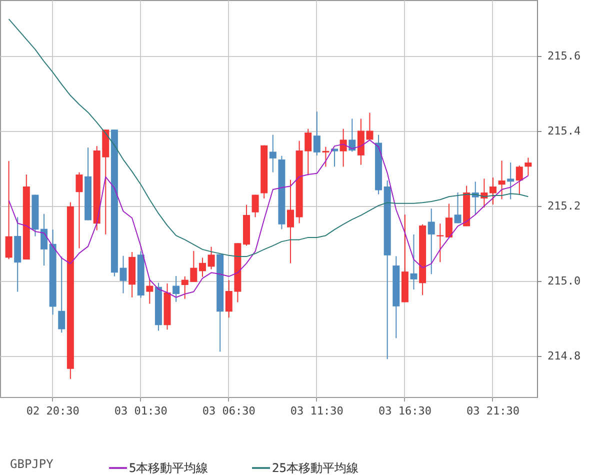 The height and width of the screenshot is (475, 600). What do you see at coordinates (564, 355) in the screenshot?
I see `y-tick-label: 214.8` at bounding box center [564, 355].